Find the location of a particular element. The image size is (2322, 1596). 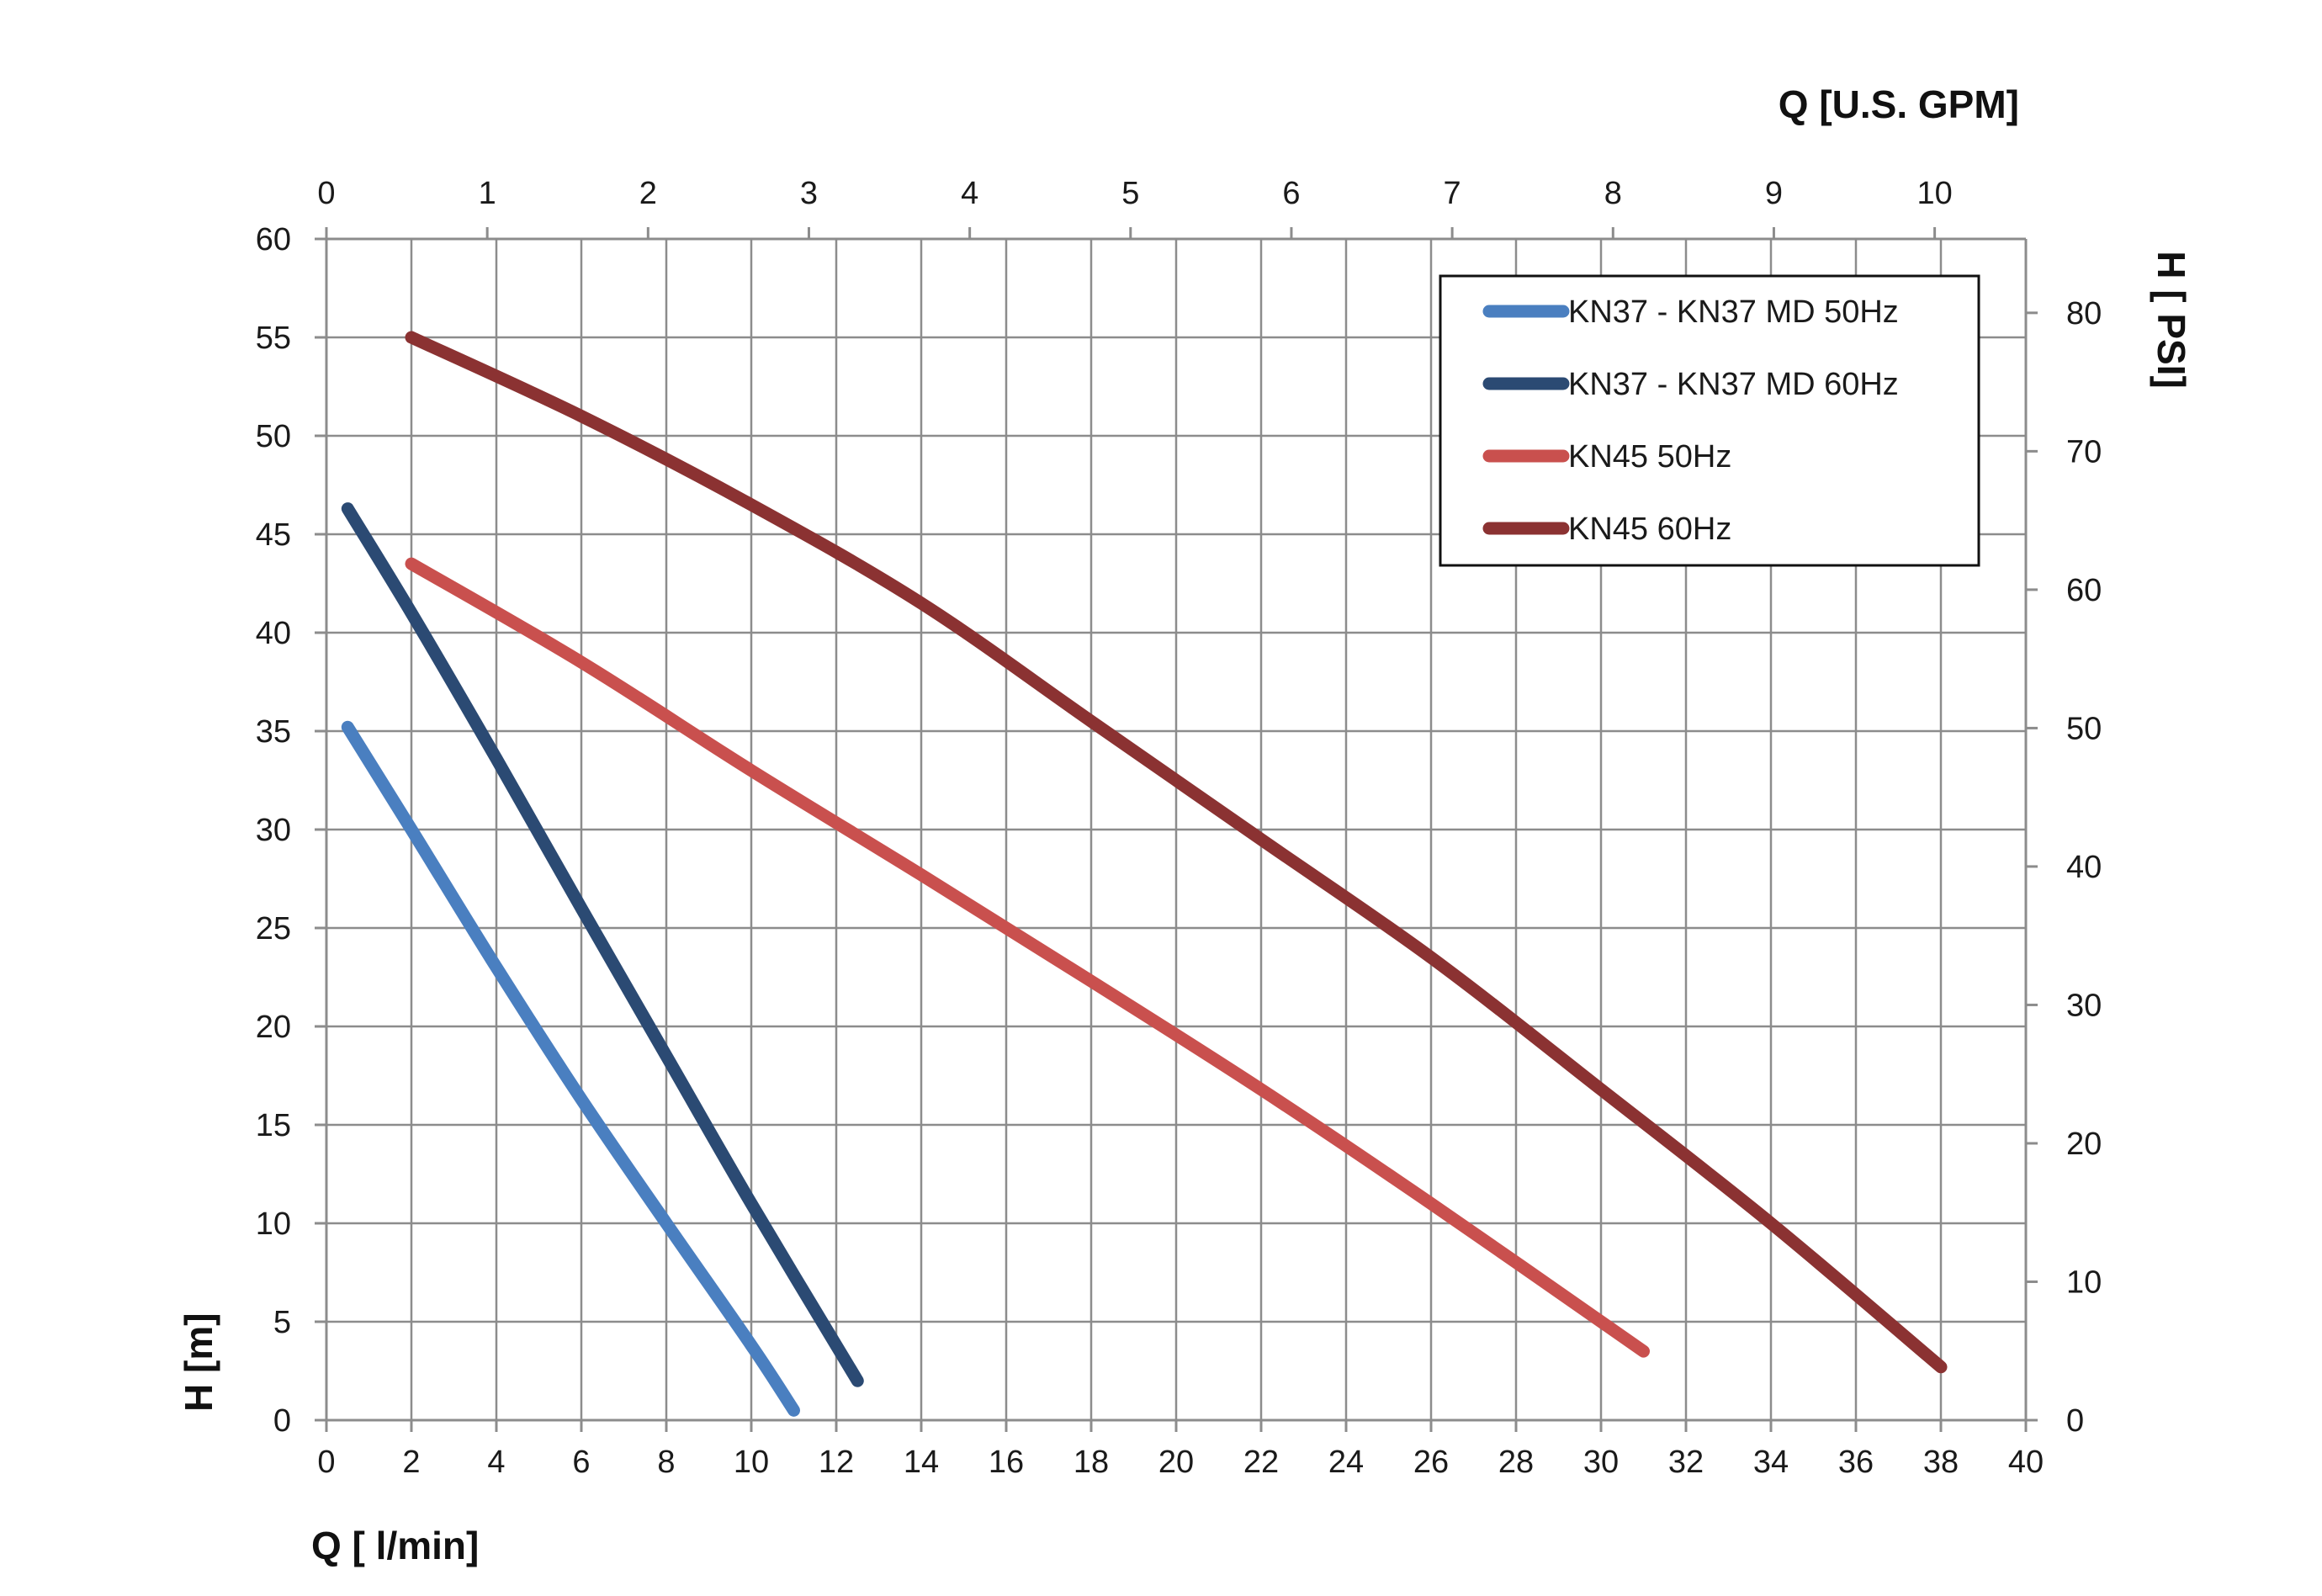

legend-label: KN45 50Hz is located at coordinates (1649, 457).